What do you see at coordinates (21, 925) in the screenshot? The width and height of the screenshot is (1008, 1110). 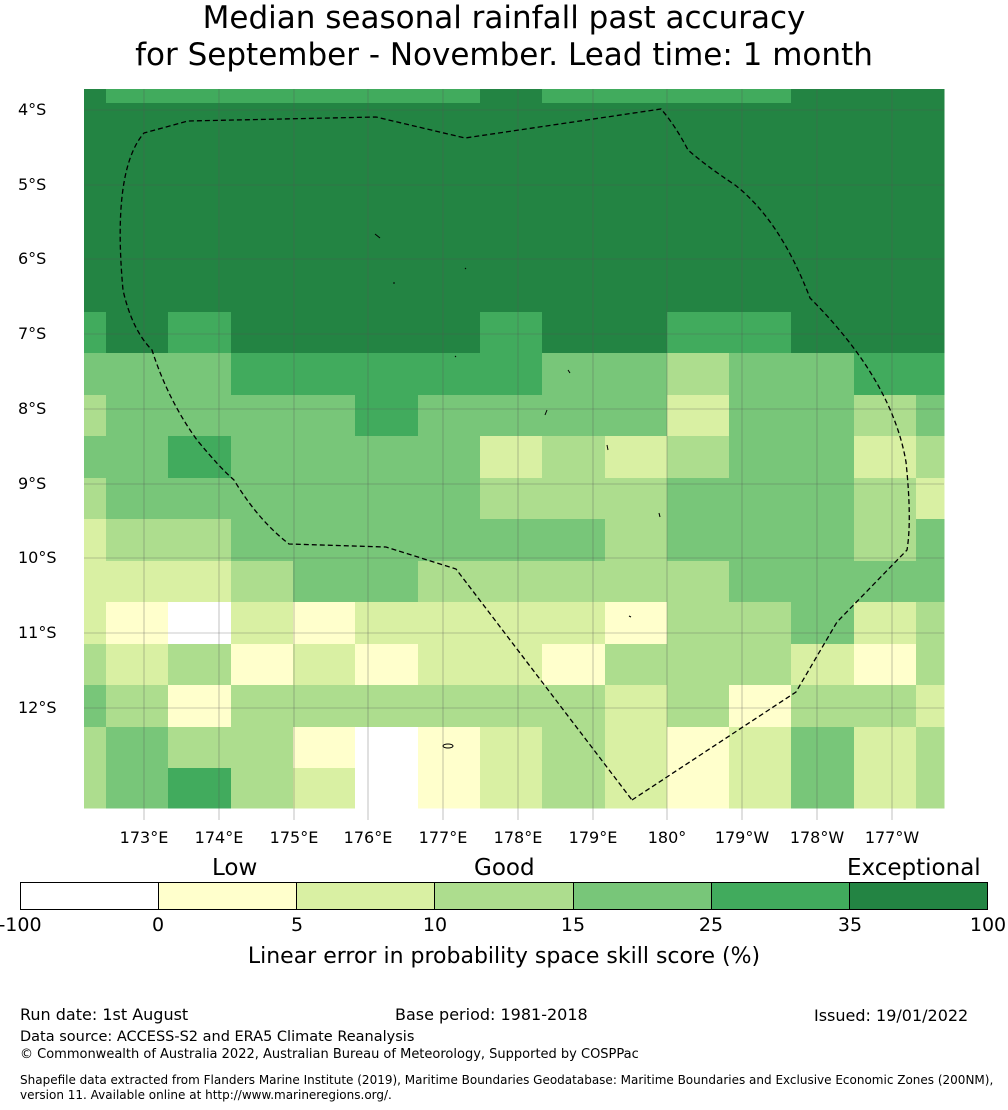 I see `colorbar-tick: -100` at bounding box center [21, 925].